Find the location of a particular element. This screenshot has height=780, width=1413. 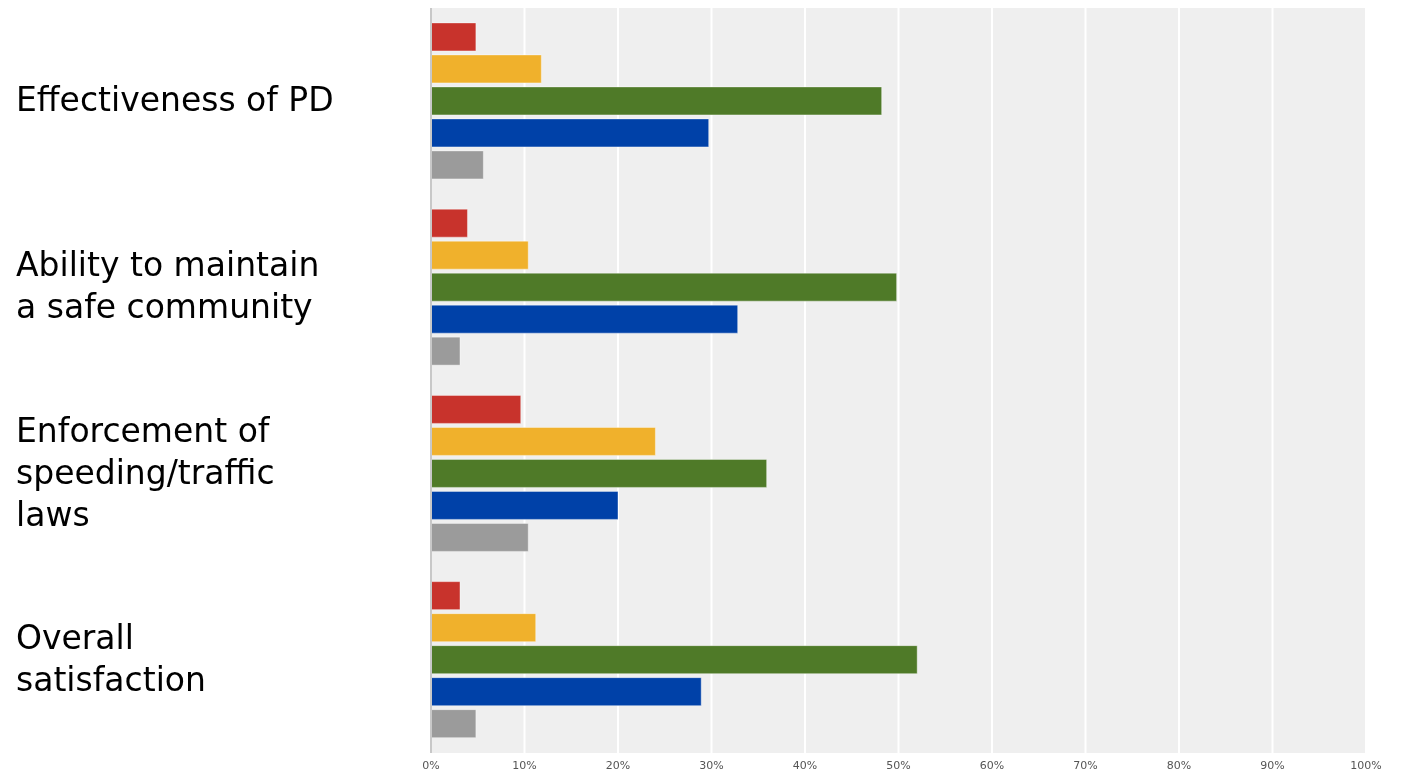

x-tick-label: 90% is located at coordinates (1272, 765).